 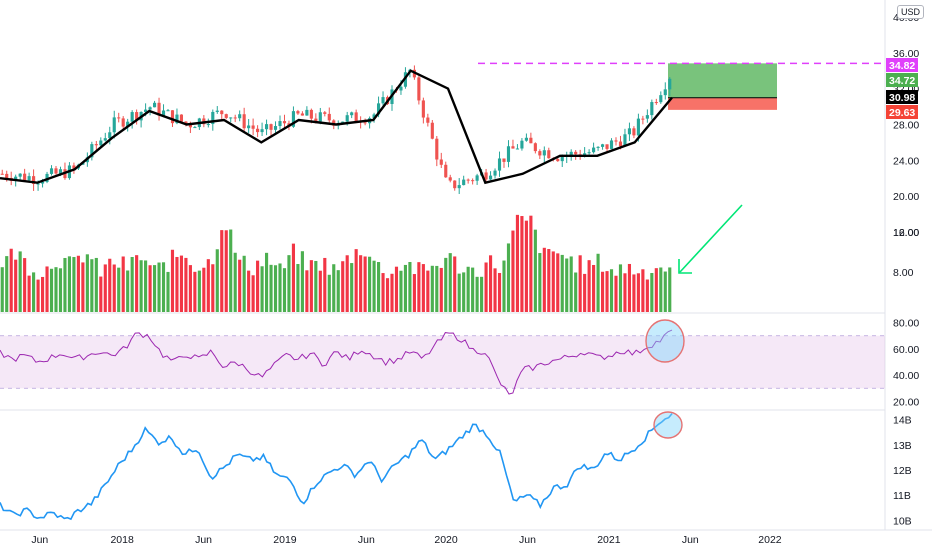 I want to click on rsi-tick-label: 20.00, so click(x=906, y=402).